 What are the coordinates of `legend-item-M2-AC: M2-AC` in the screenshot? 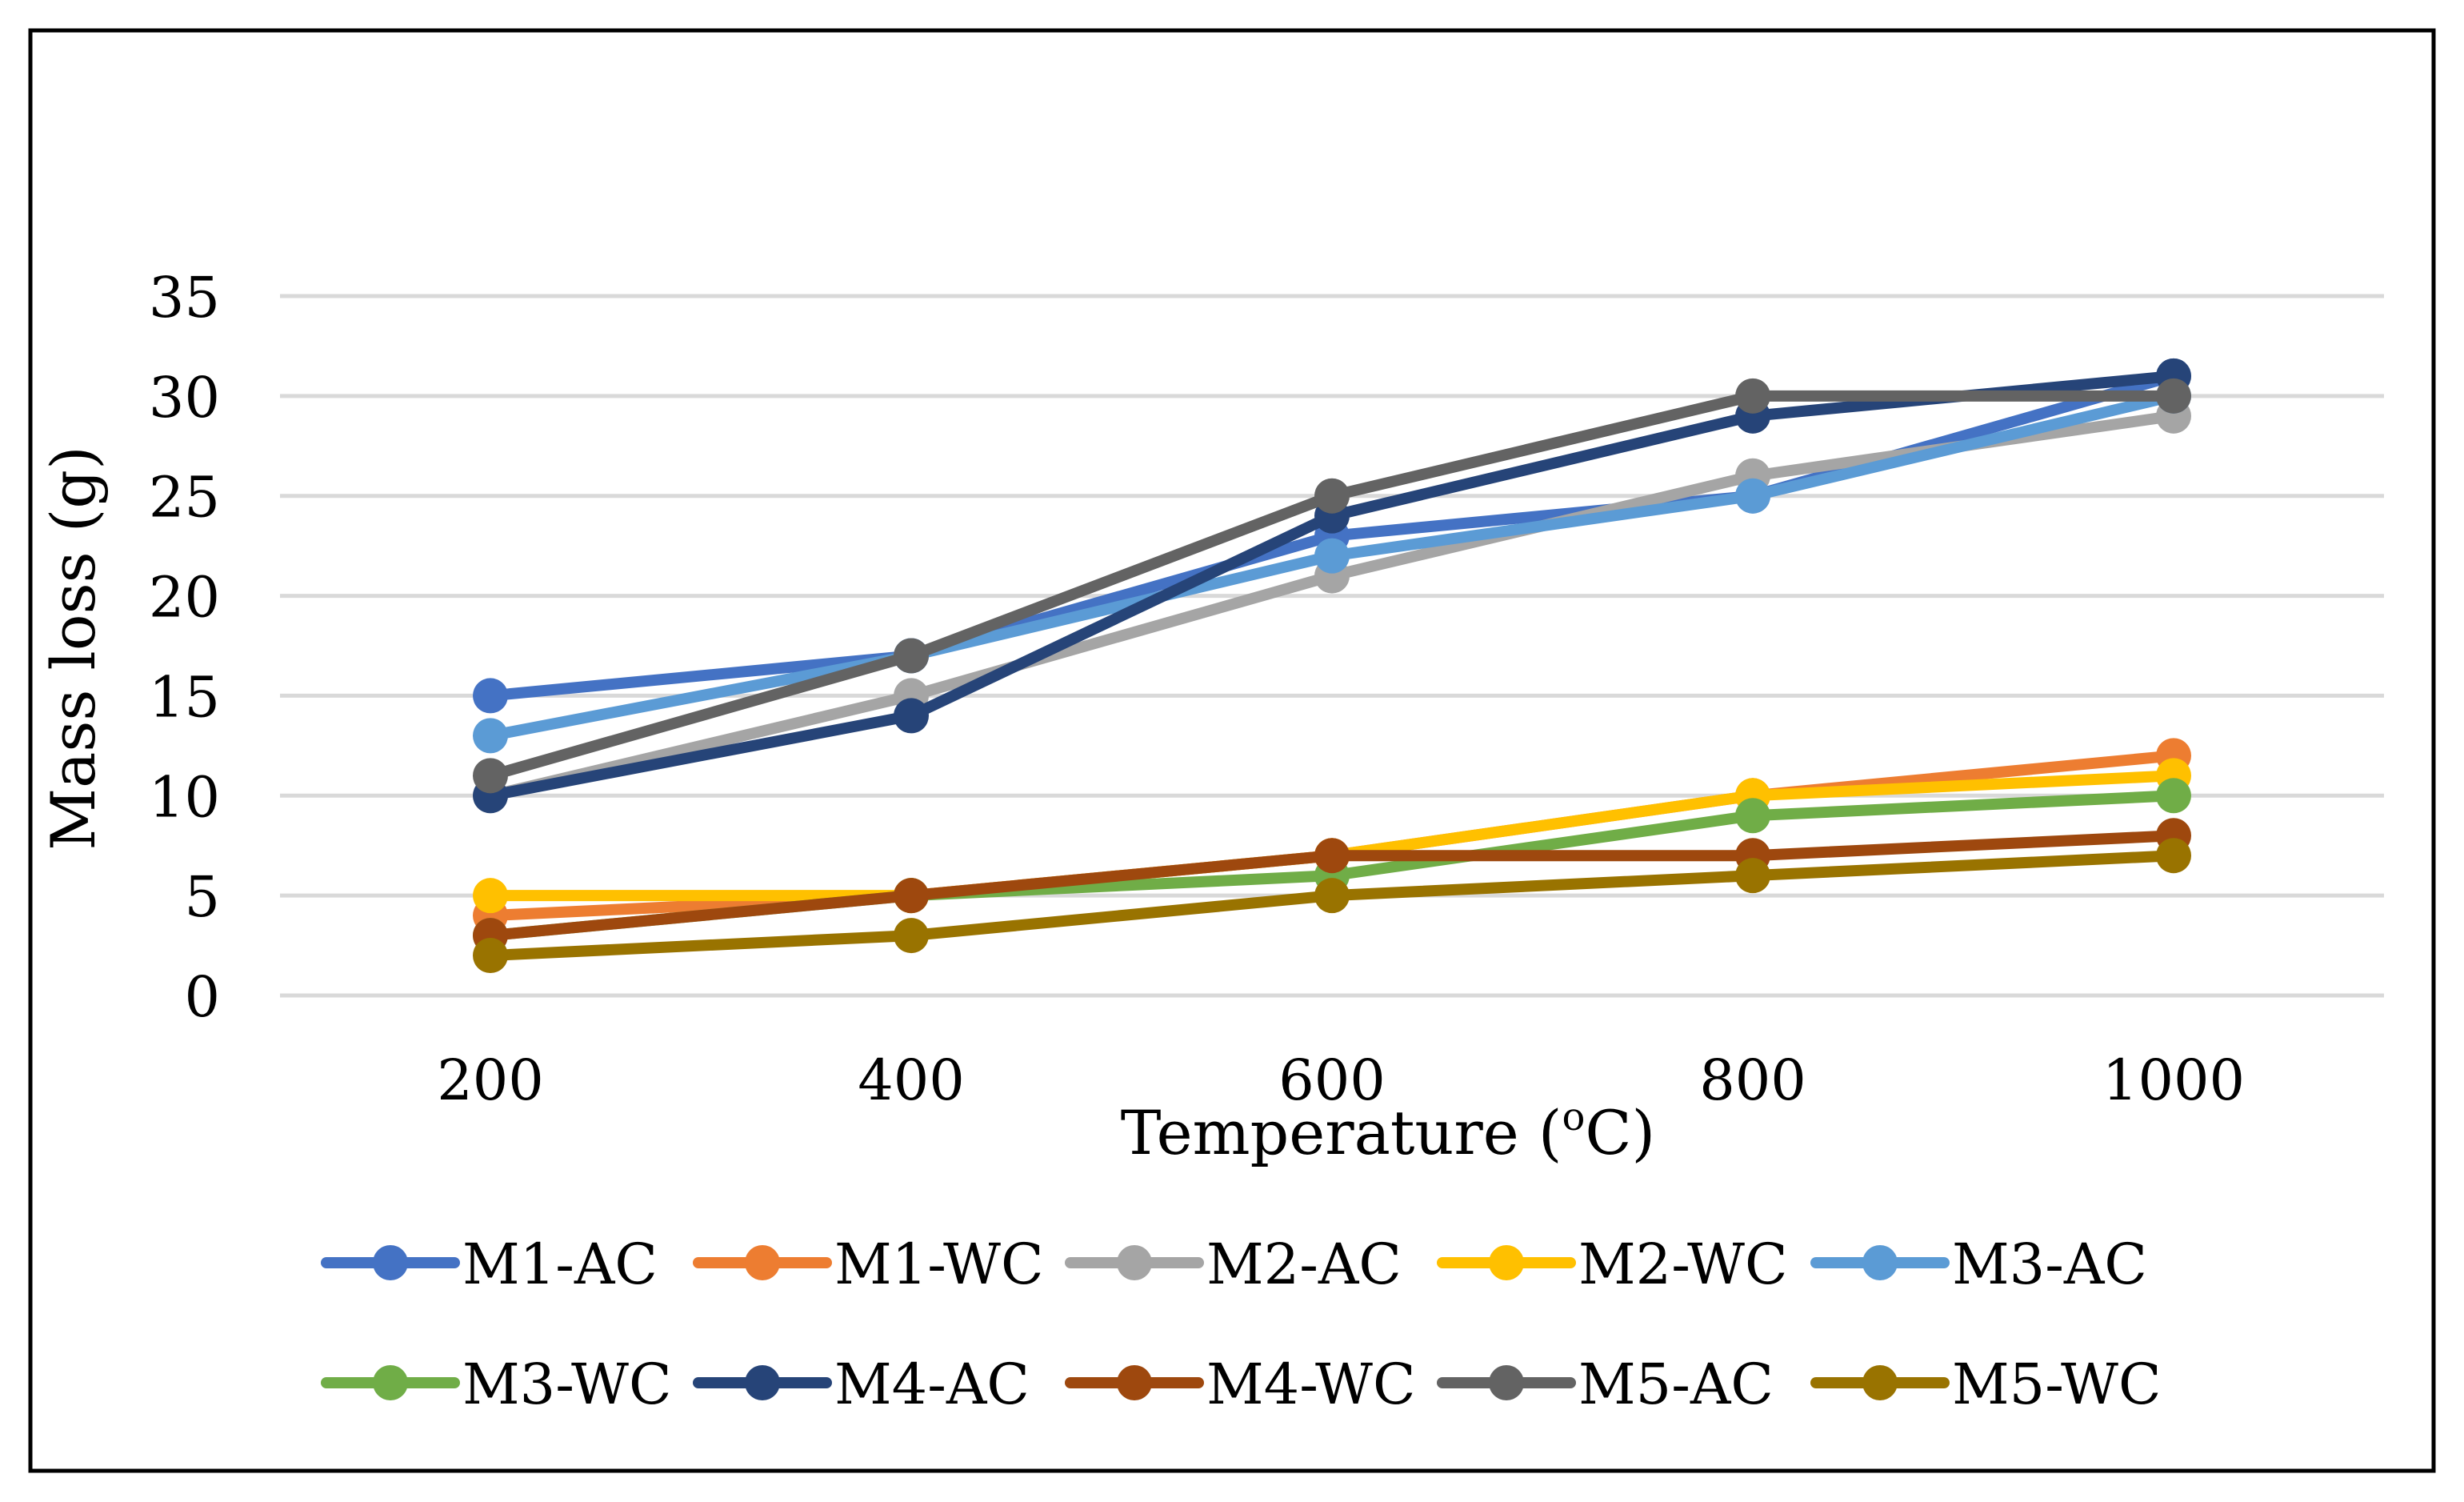 It's located at (1233, 1264).